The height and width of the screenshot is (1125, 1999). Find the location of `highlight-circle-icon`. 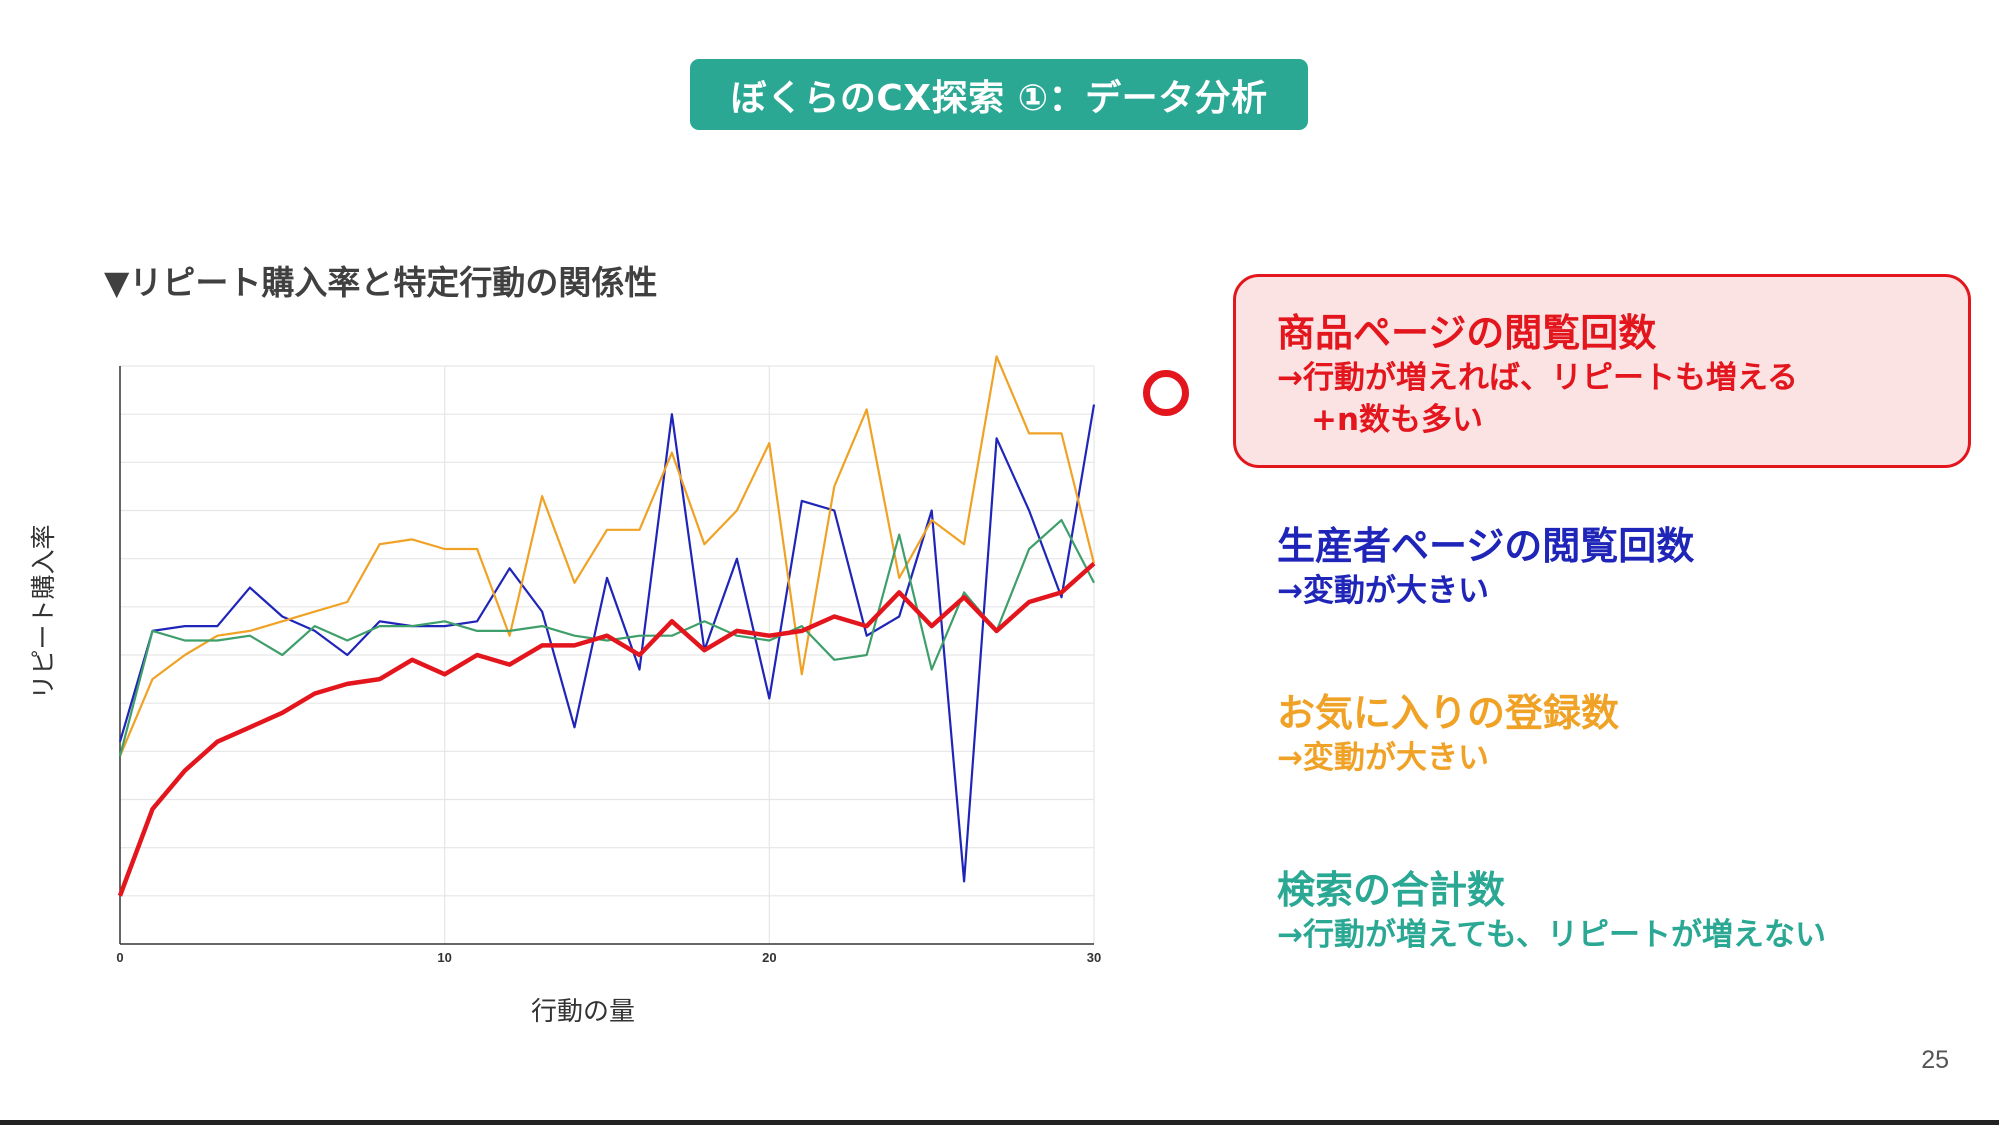

highlight-circle-icon is located at coordinates (1166, 393).